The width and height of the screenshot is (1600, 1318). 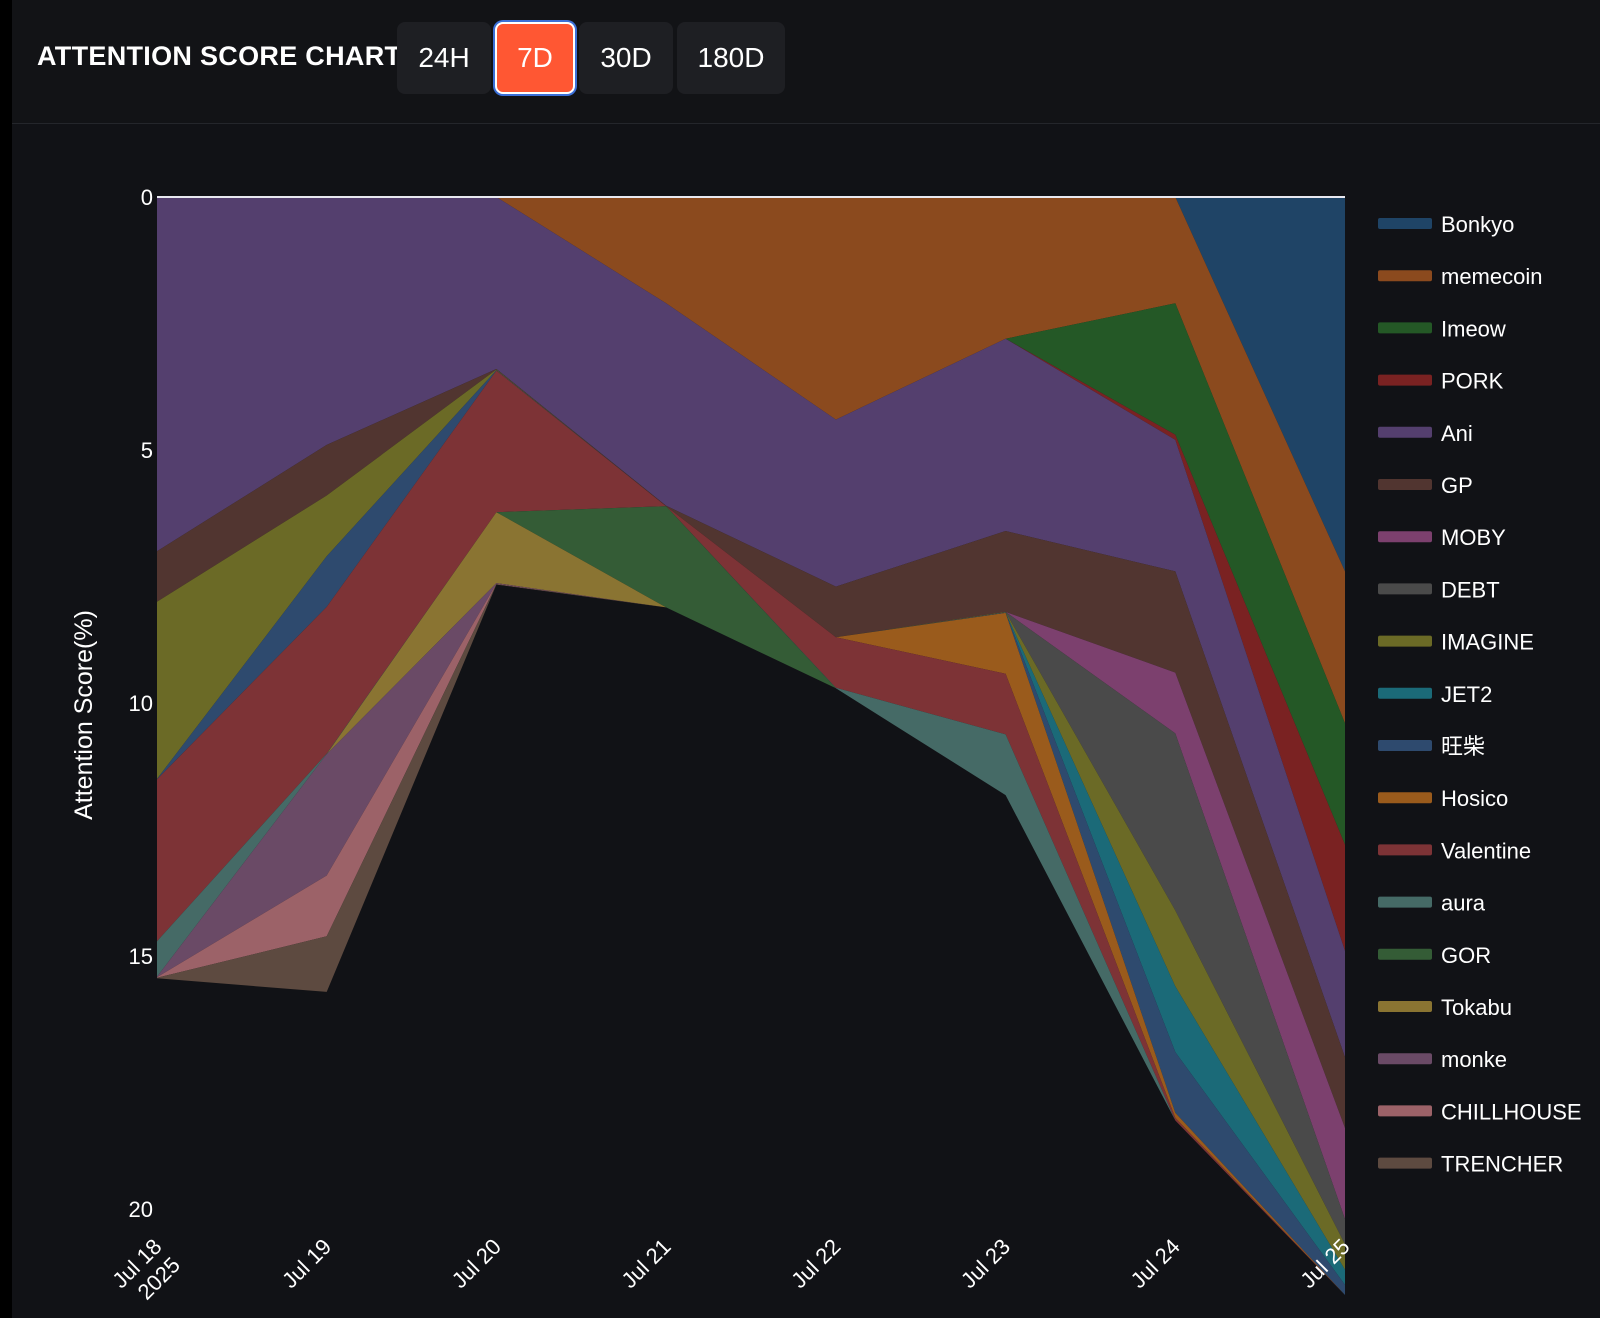 I want to click on legend-label: Valentine, so click(x=1486, y=850).